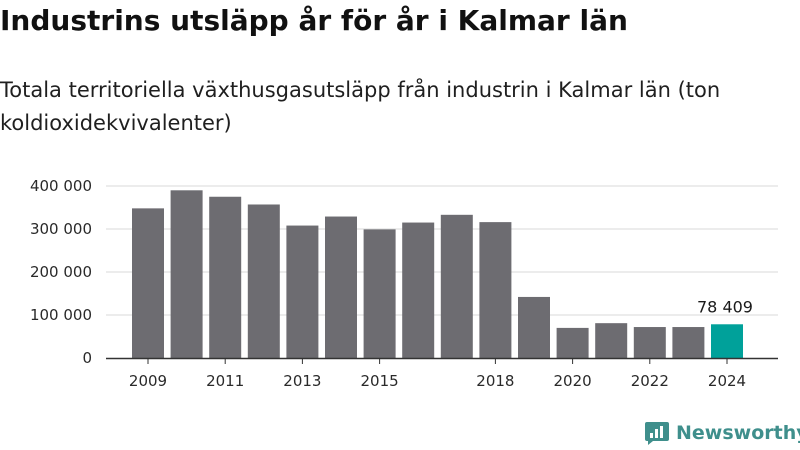  I want to click on y-axis-labels: 0 100 000 200 000 300 000 400 000, so click(61, 272).